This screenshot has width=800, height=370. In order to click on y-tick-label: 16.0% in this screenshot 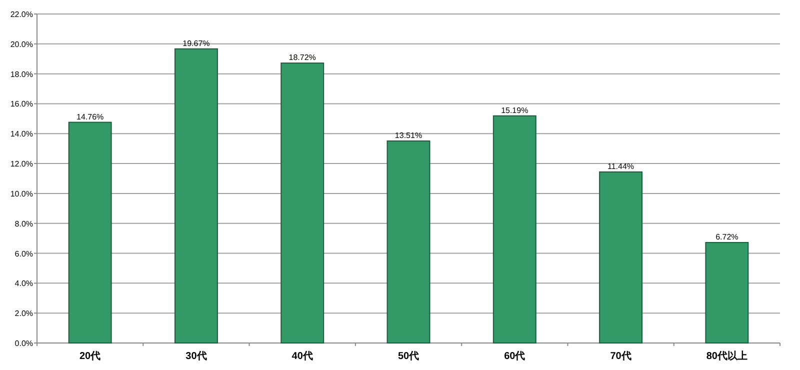, I will do `click(21, 104)`.